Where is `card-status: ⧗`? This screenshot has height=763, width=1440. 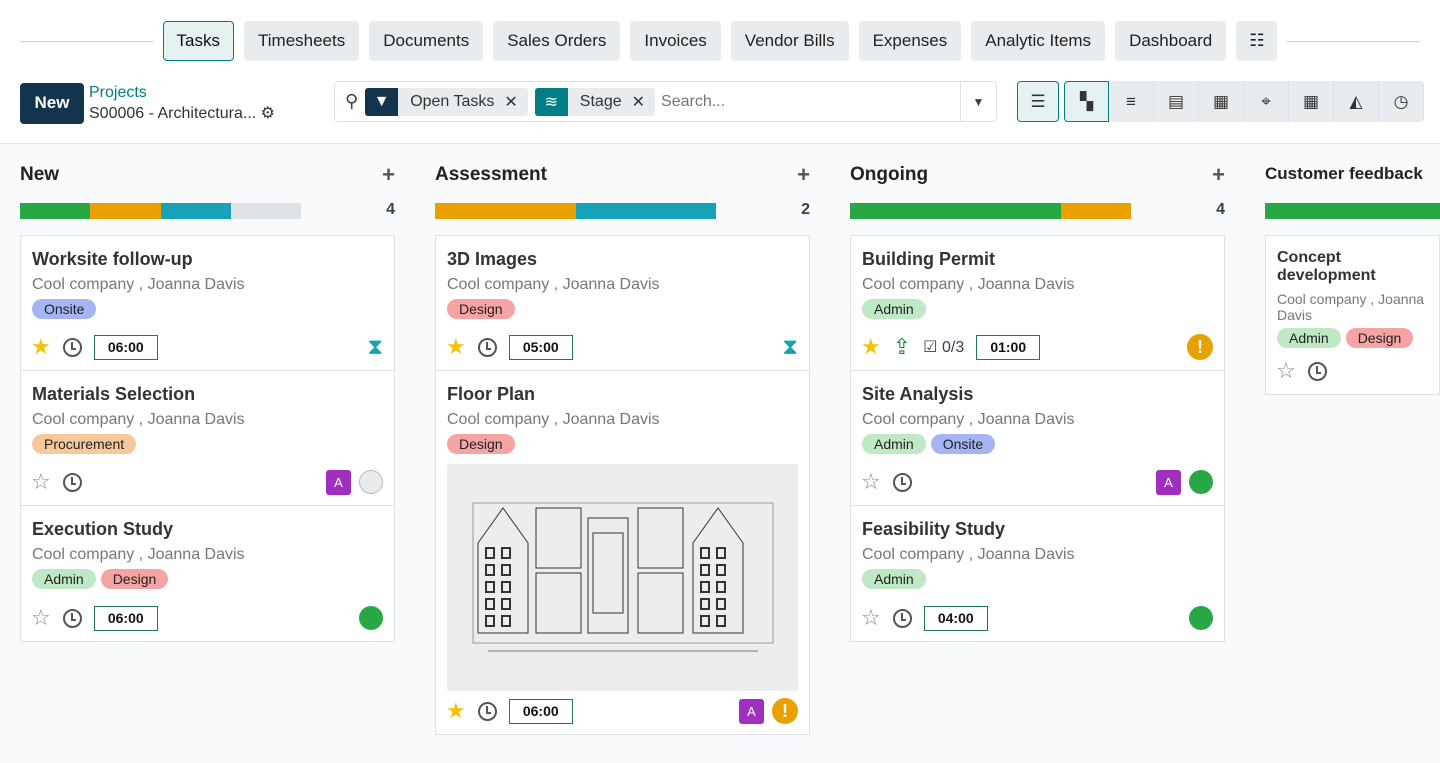
card-status: ⧗ is located at coordinates (375, 347).